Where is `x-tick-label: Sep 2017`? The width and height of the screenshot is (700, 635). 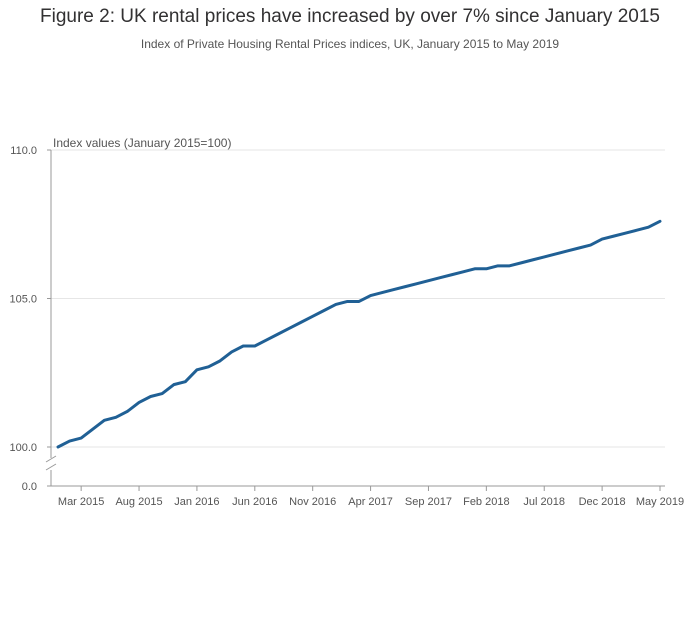 x-tick-label: Sep 2017 is located at coordinates (428, 502).